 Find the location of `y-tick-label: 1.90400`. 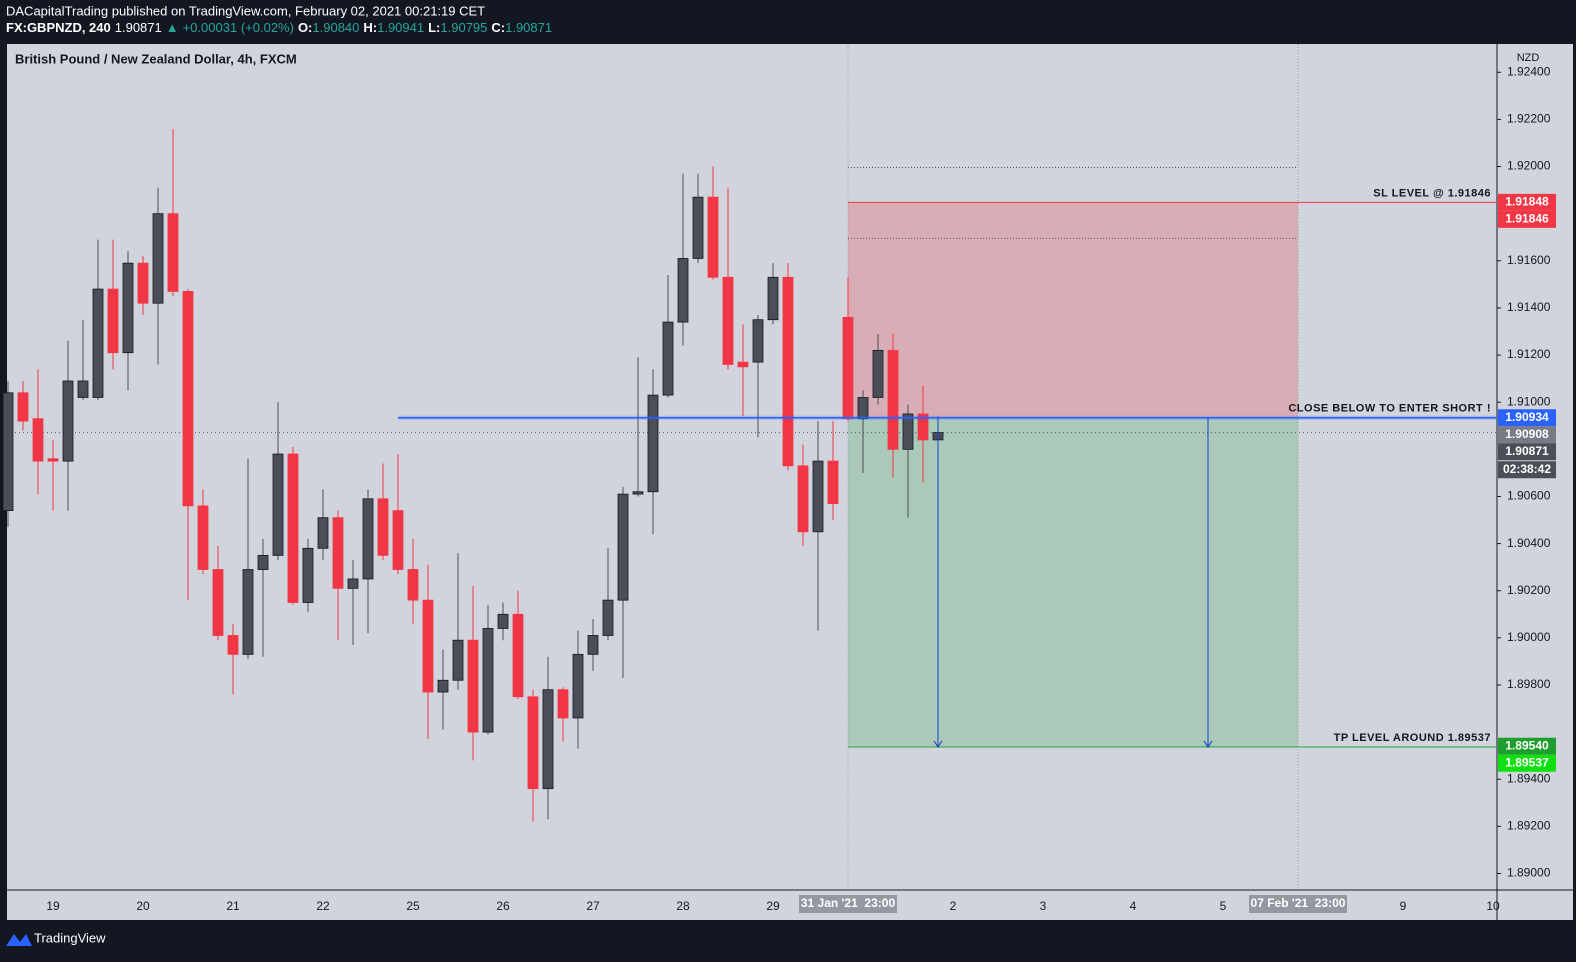

y-tick-label: 1.90400 is located at coordinates (1529, 543).